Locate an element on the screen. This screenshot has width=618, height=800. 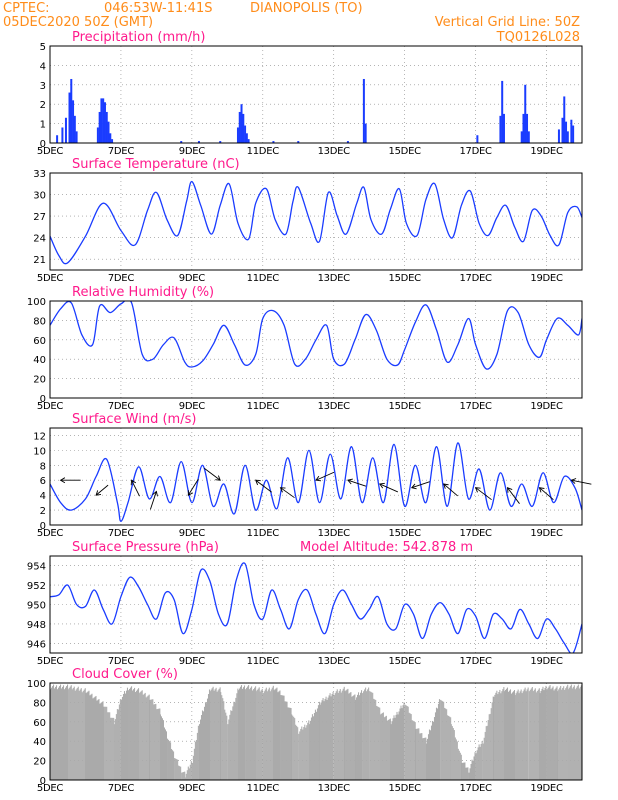
y-tick-label: 4 is located at coordinates (43, 66).